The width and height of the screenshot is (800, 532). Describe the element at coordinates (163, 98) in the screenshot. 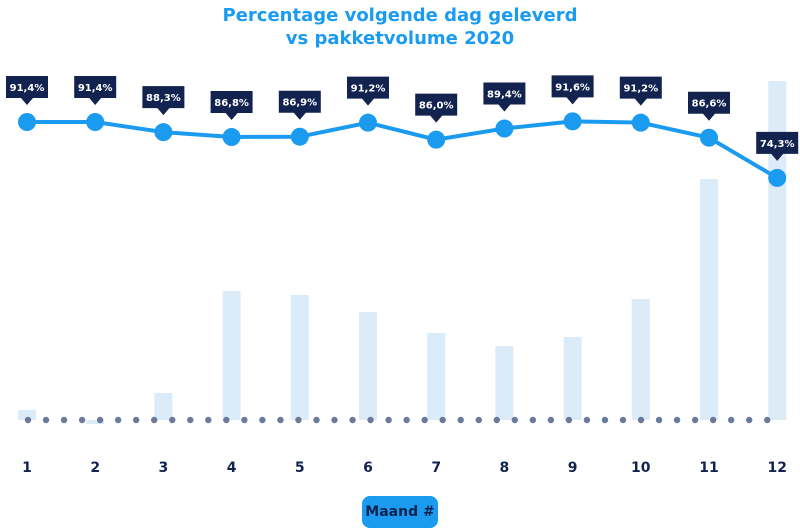

I see `data-label: 88,3%` at that location.